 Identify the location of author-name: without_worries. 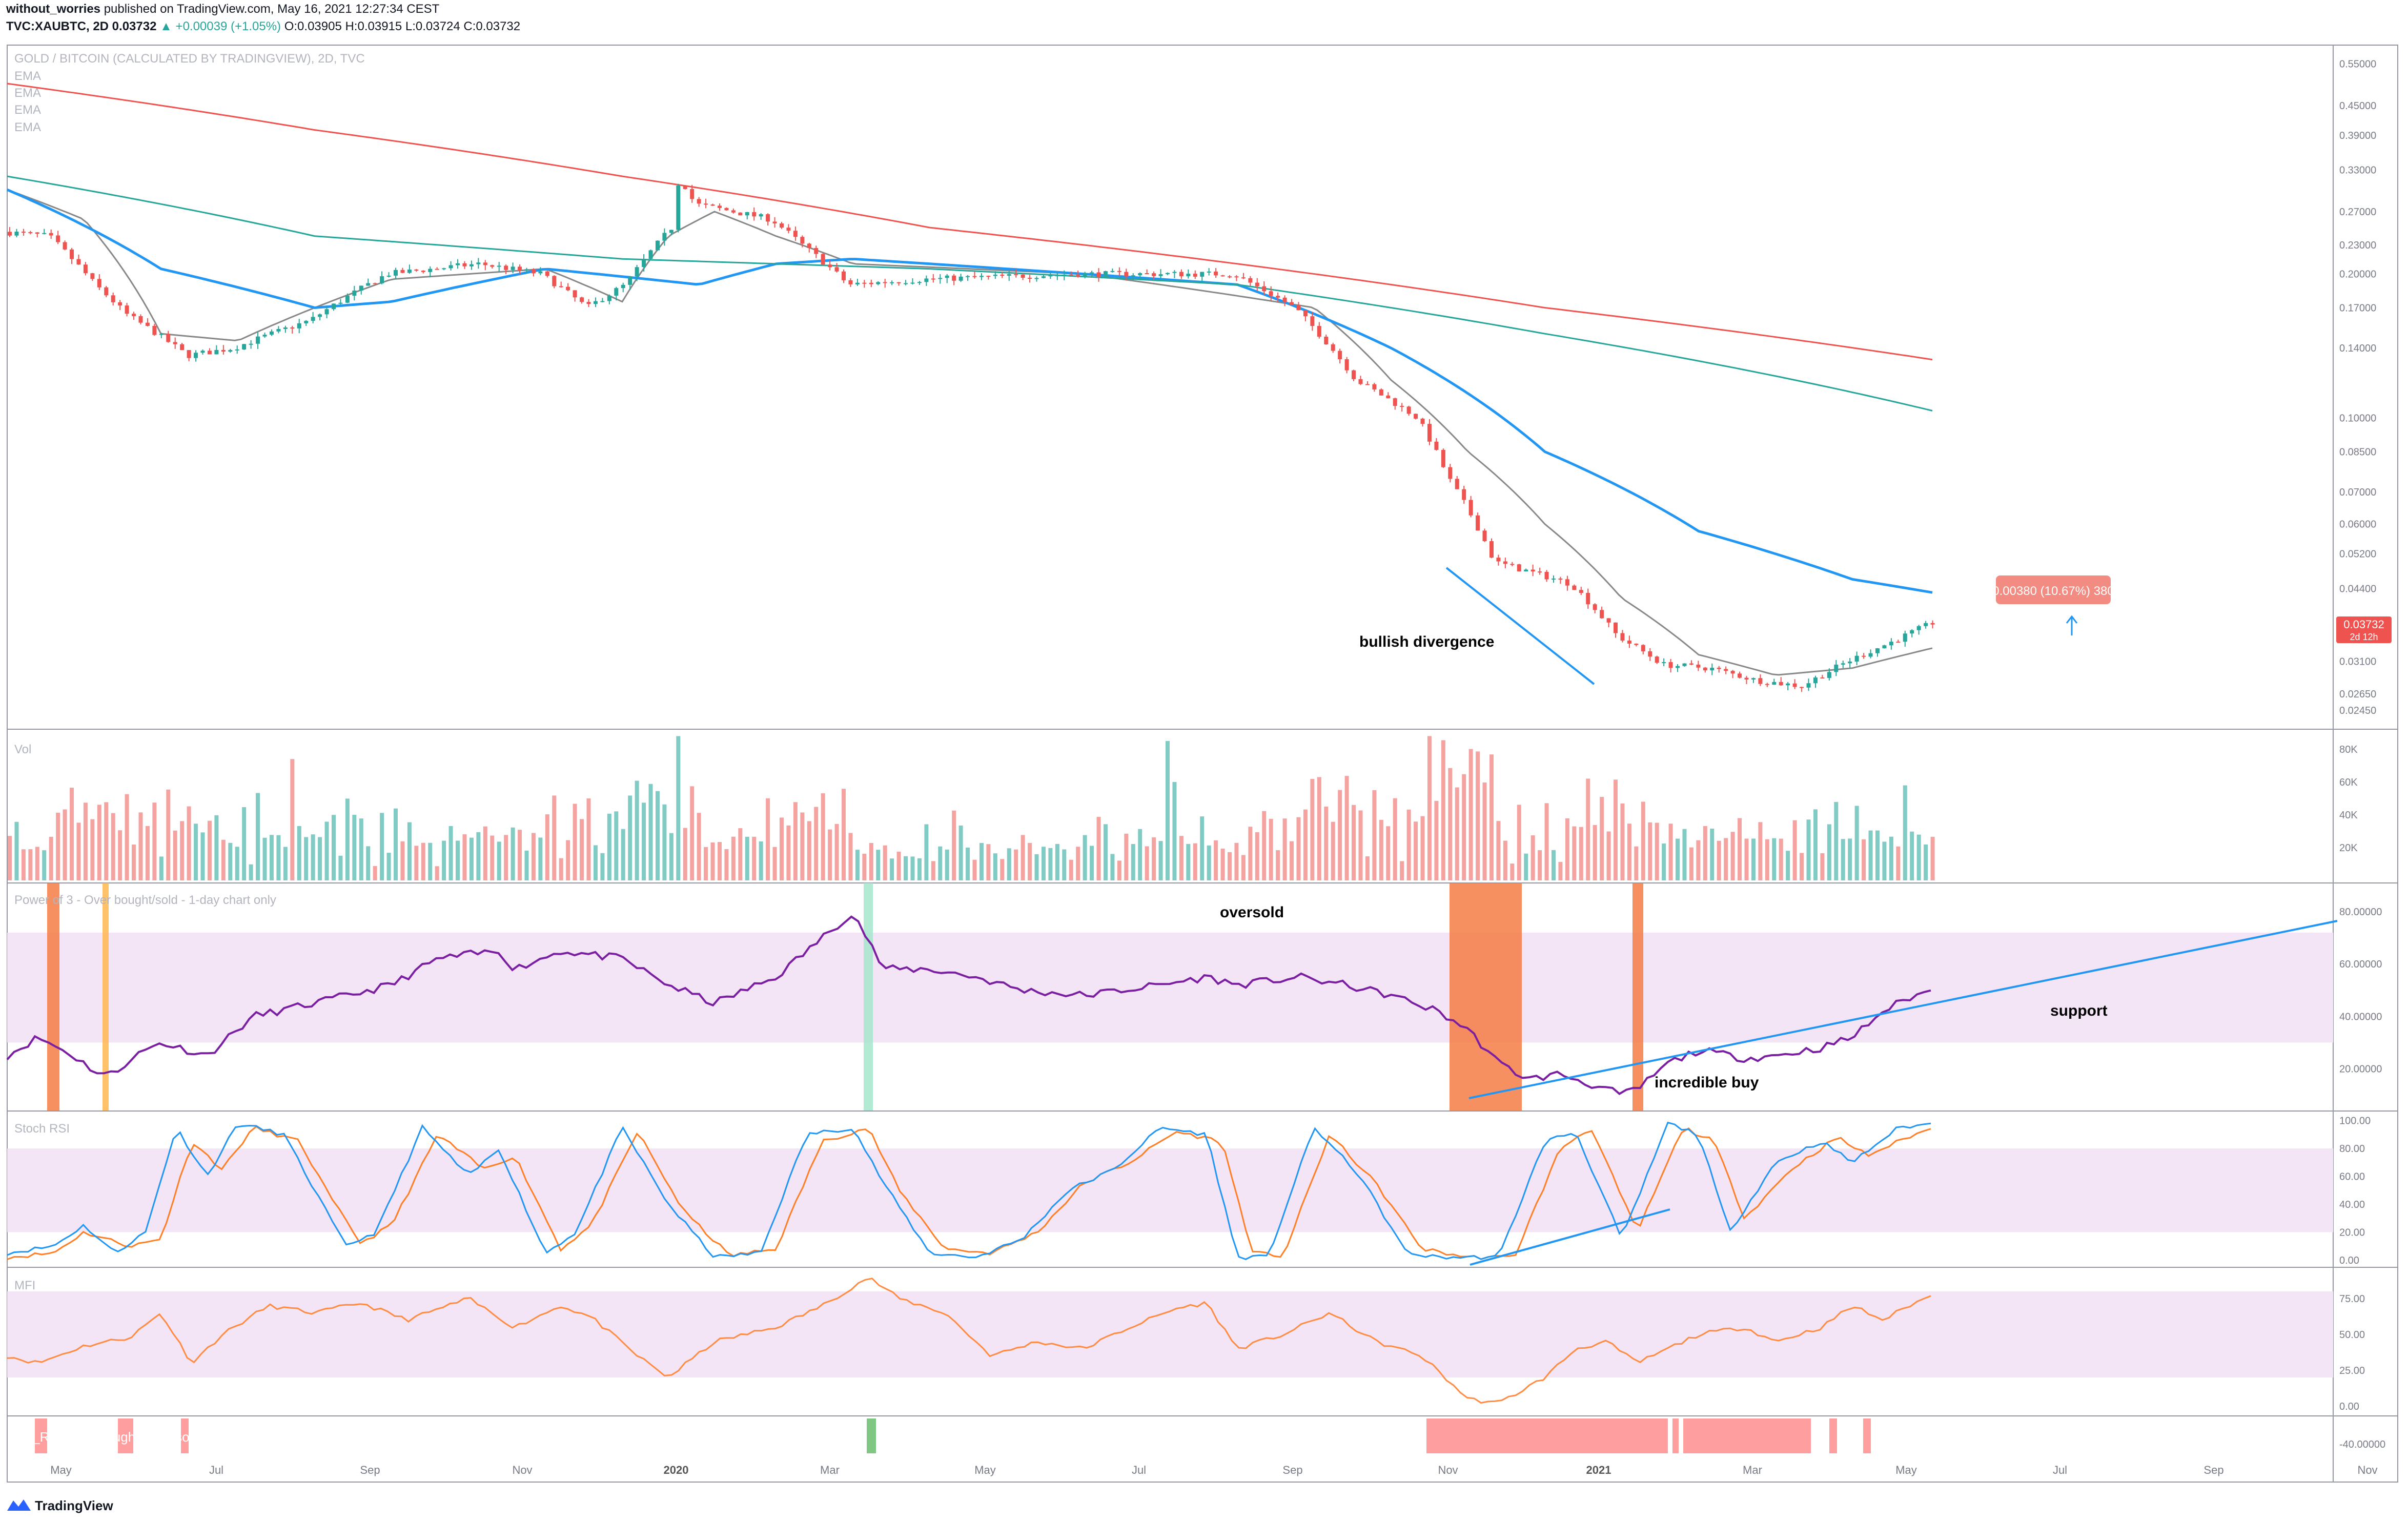
(54, 9).